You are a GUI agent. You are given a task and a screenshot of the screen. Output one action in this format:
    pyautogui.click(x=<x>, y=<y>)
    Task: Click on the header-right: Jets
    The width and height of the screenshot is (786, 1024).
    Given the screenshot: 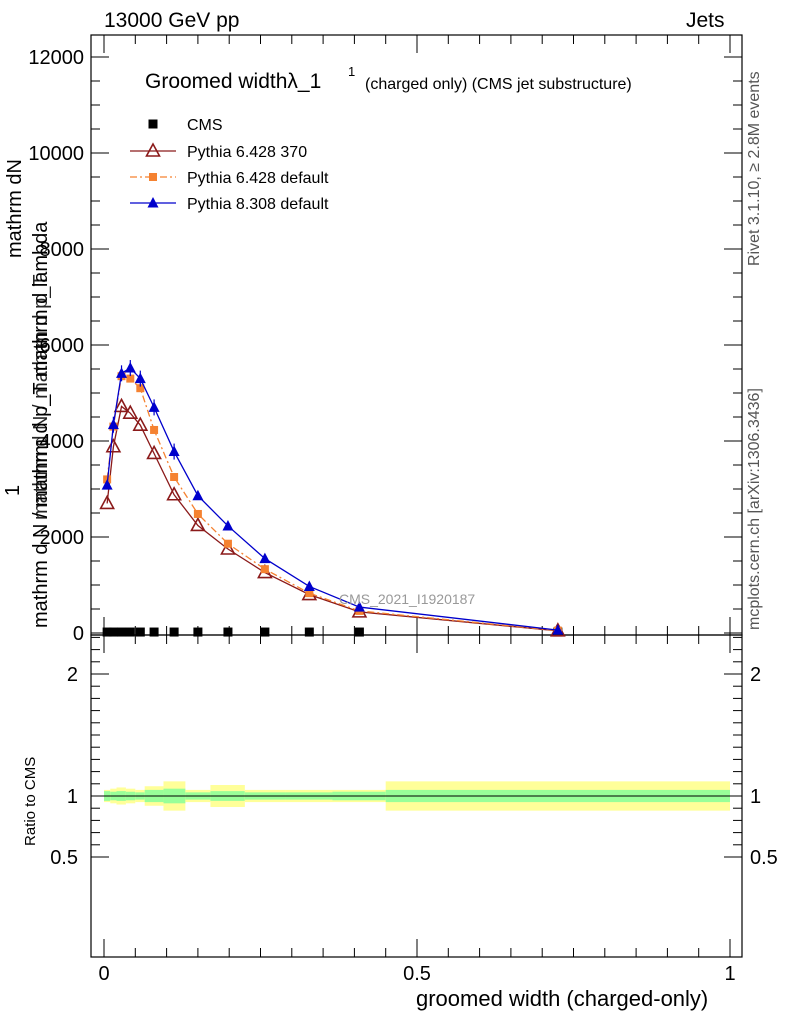 What is the action you would take?
    pyautogui.click(x=705, y=20)
    